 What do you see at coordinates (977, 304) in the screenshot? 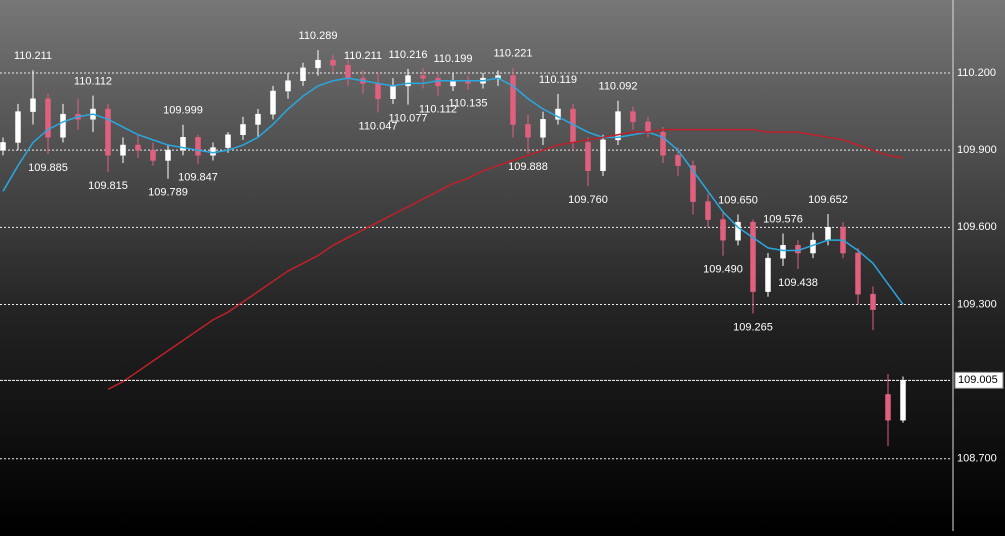
I see `y-tick-label: 109.300` at bounding box center [977, 304].